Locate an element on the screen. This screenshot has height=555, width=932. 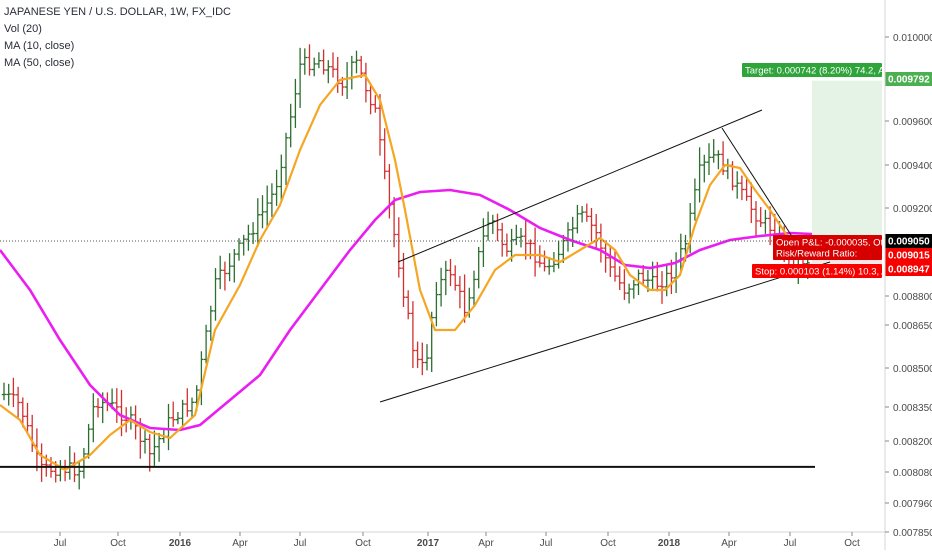
legend-ma10: MA (10, close) is located at coordinates (39, 46).